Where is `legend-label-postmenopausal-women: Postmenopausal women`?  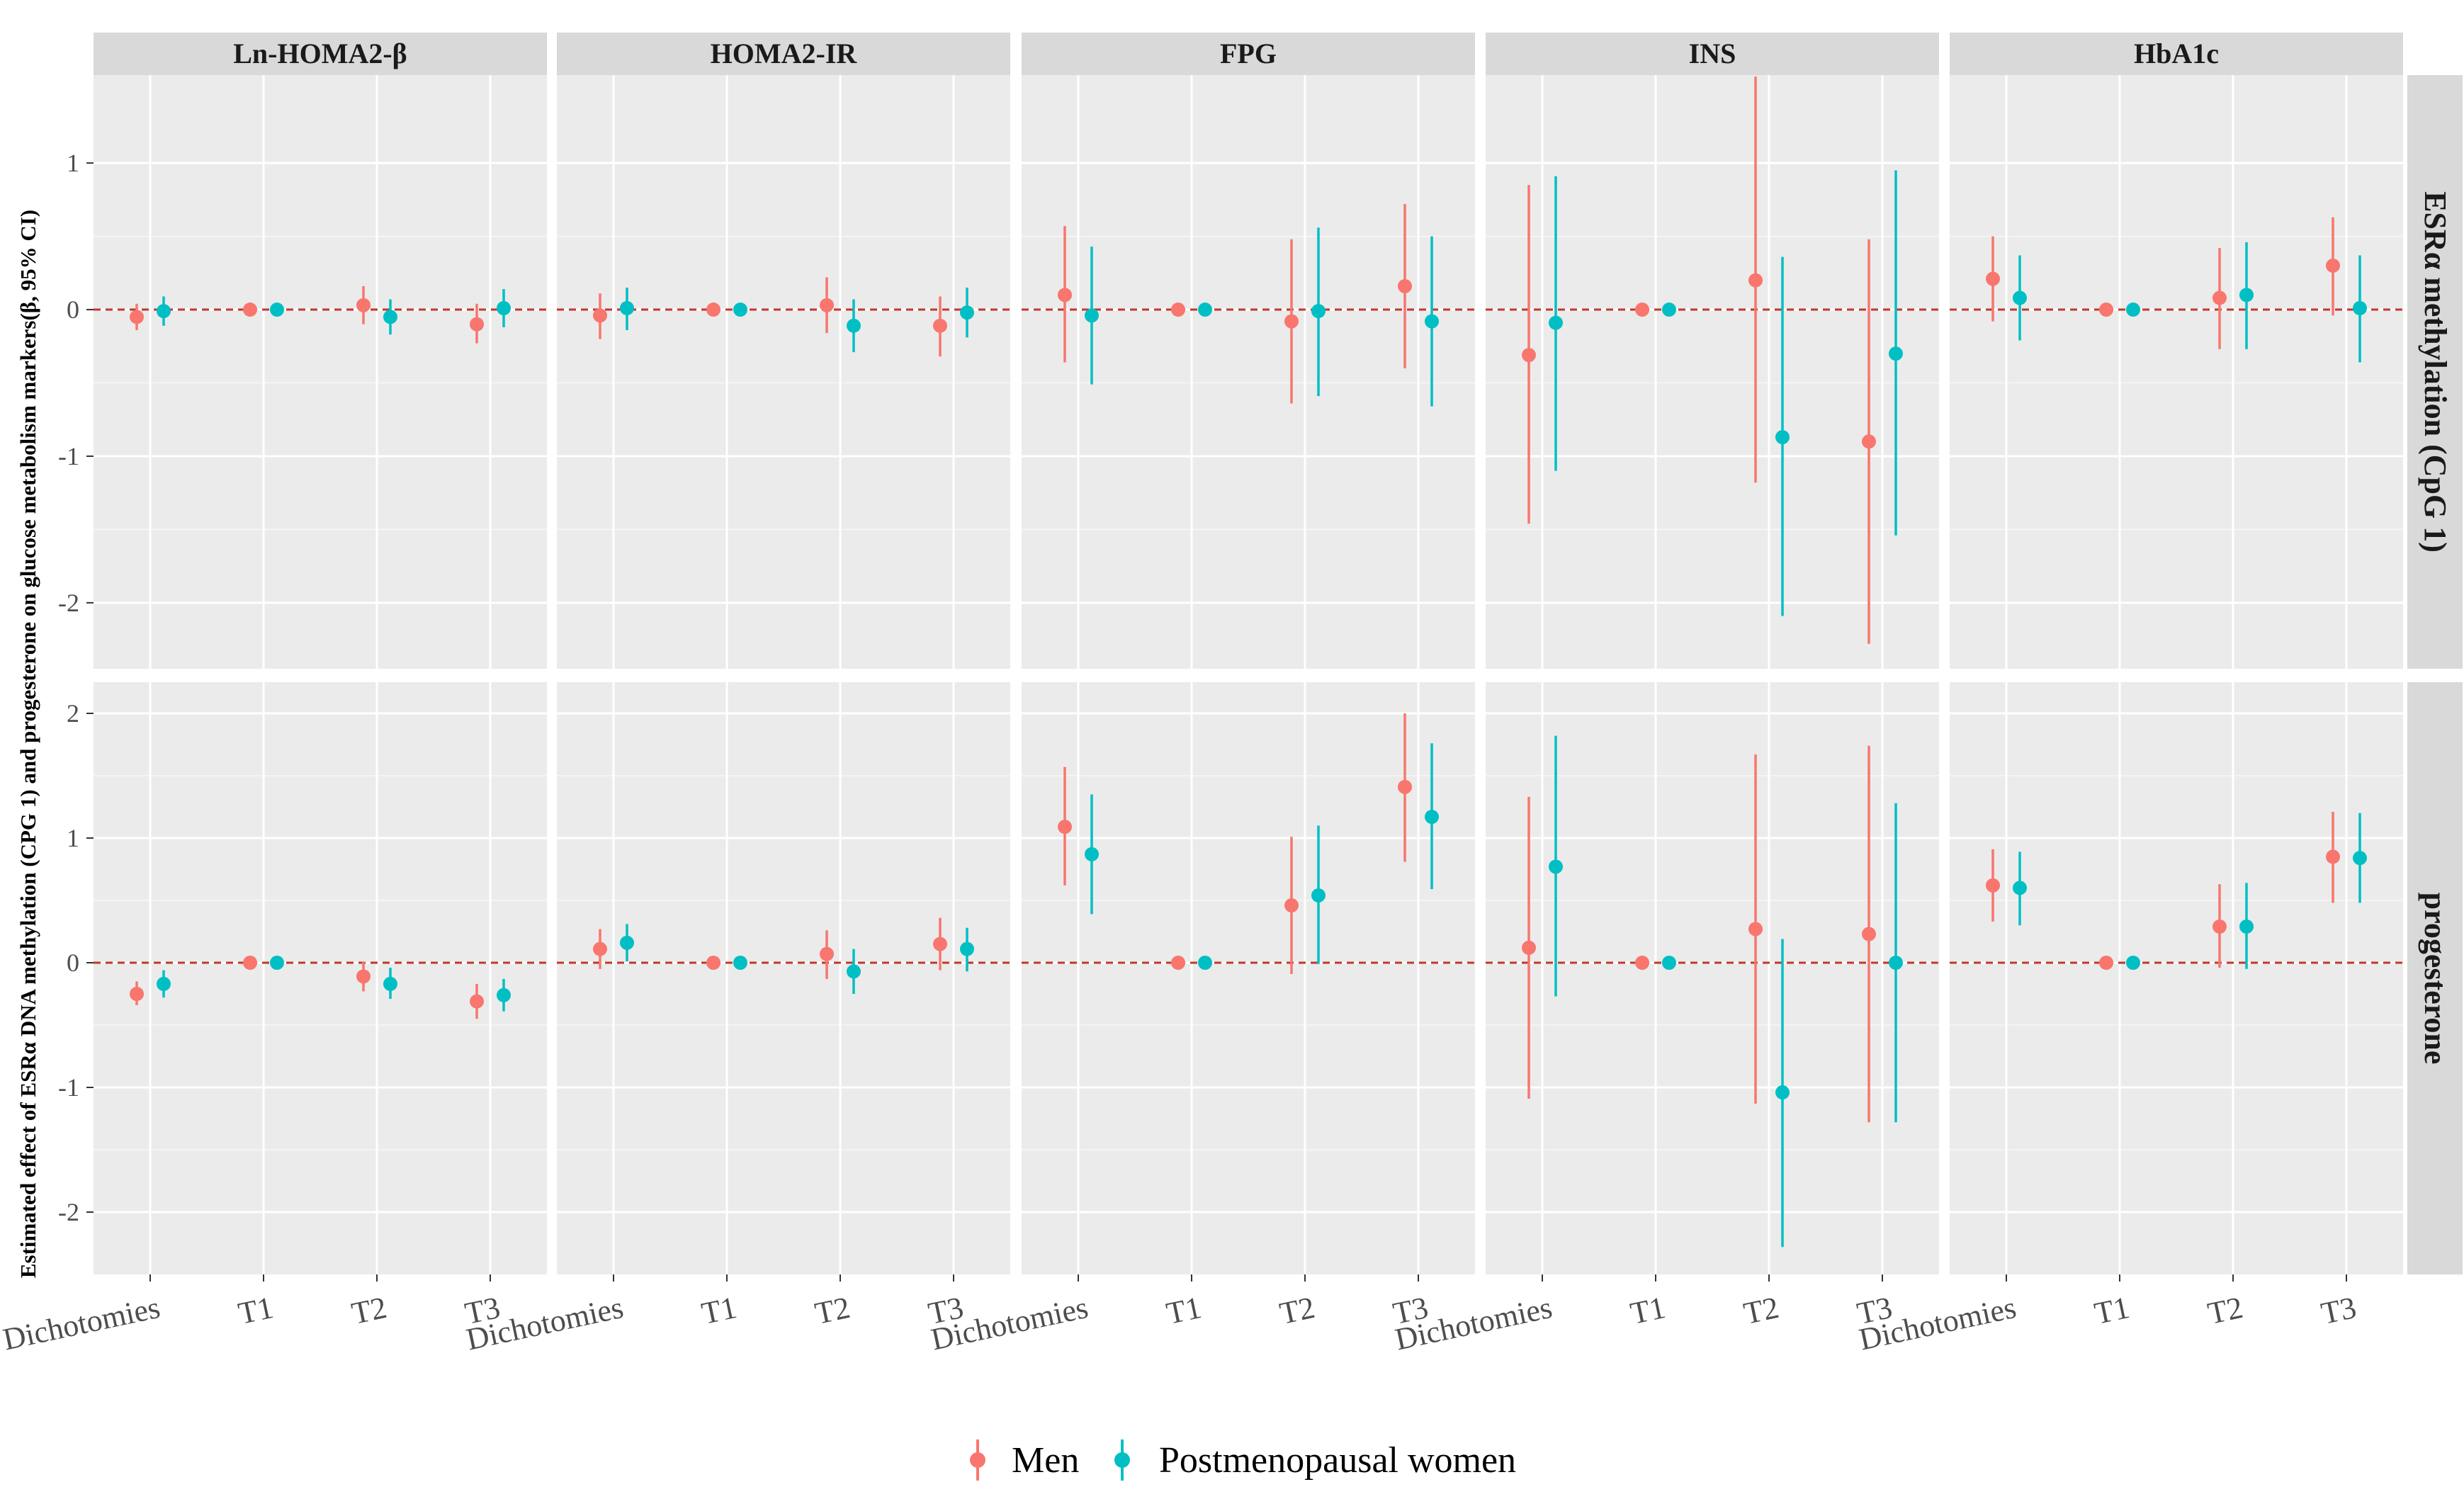
legend-label-postmenopausal-women: Postmenopausal women is located at coordinates (1337, 1461).